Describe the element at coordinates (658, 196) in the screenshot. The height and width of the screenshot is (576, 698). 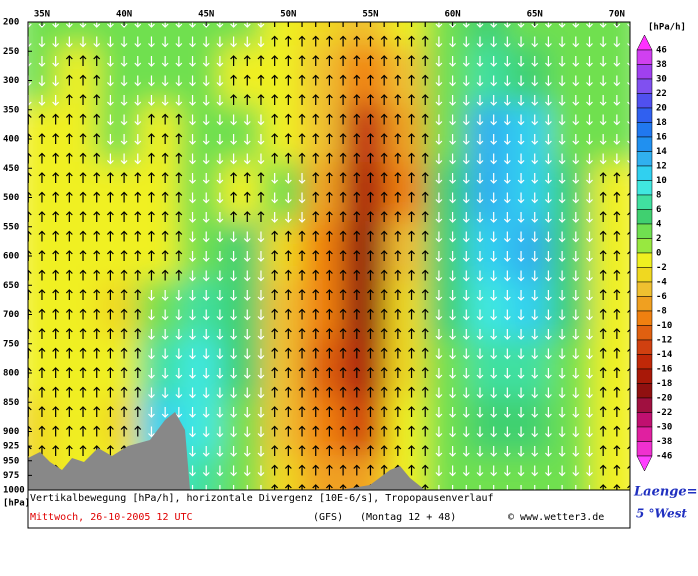
I see `colorbar-label: 8` at that location.